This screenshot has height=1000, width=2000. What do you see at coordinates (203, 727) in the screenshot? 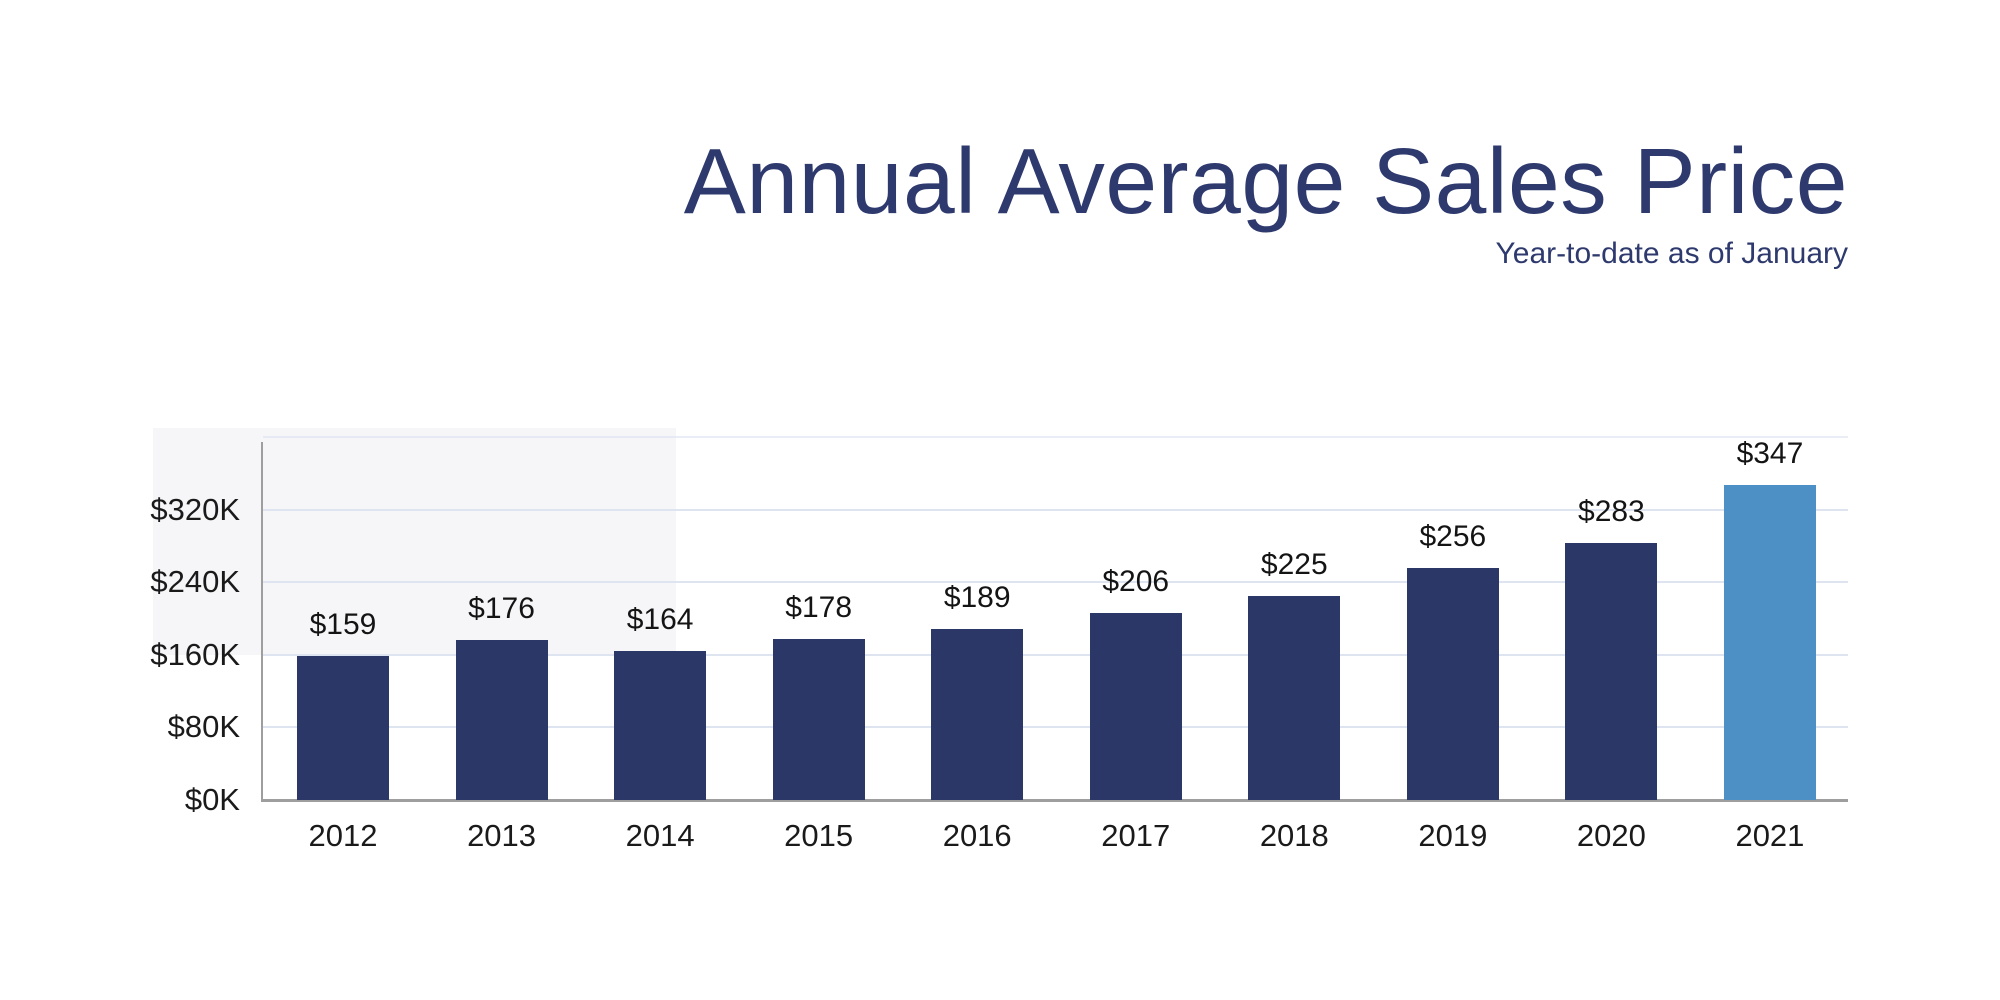
I see `y-tick-label: $80K` at bounding box center [203, 727].